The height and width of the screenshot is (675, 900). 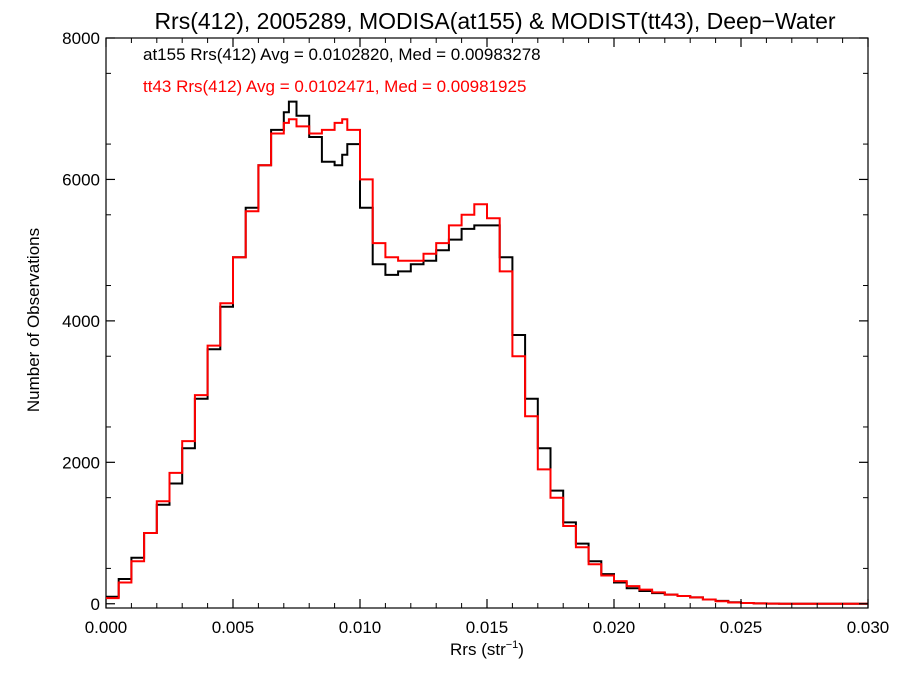 What do you see at coordinates (360, 627) in the screenshot?
I see `x-tick-label: 0.010` at bounding box center [360, 627].